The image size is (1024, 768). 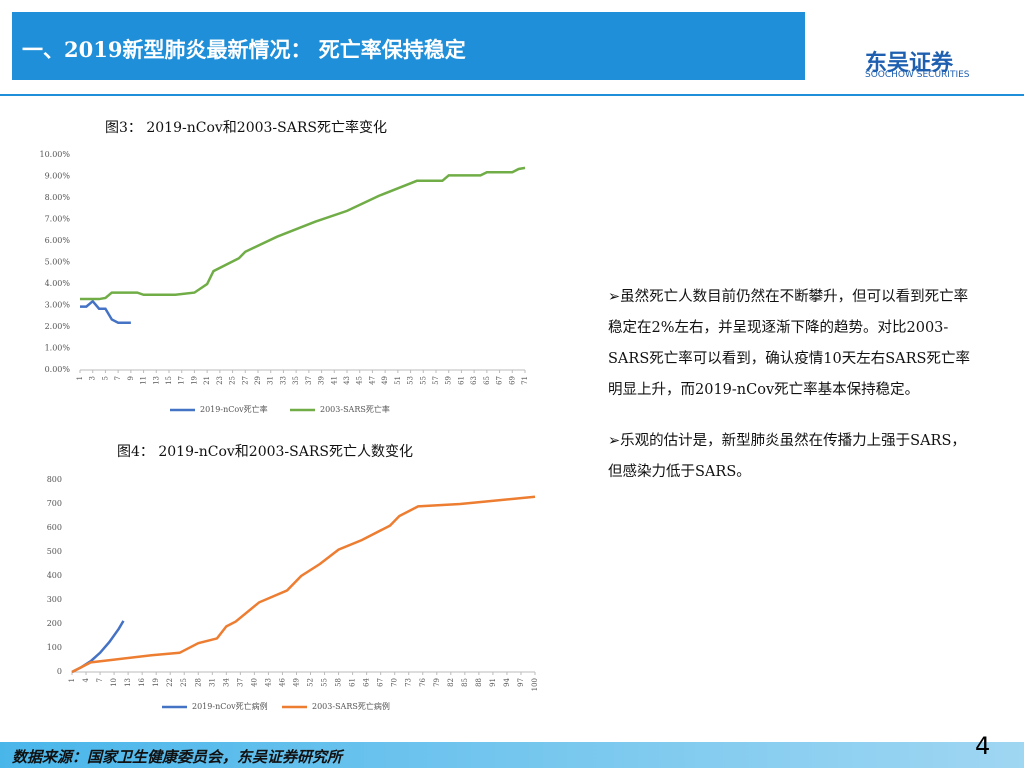 What do you see at coordinates (230, 706) in the screenshot?
I see `legend-label: 2019-nCov死亡病例` at bounding box center [230, 706].